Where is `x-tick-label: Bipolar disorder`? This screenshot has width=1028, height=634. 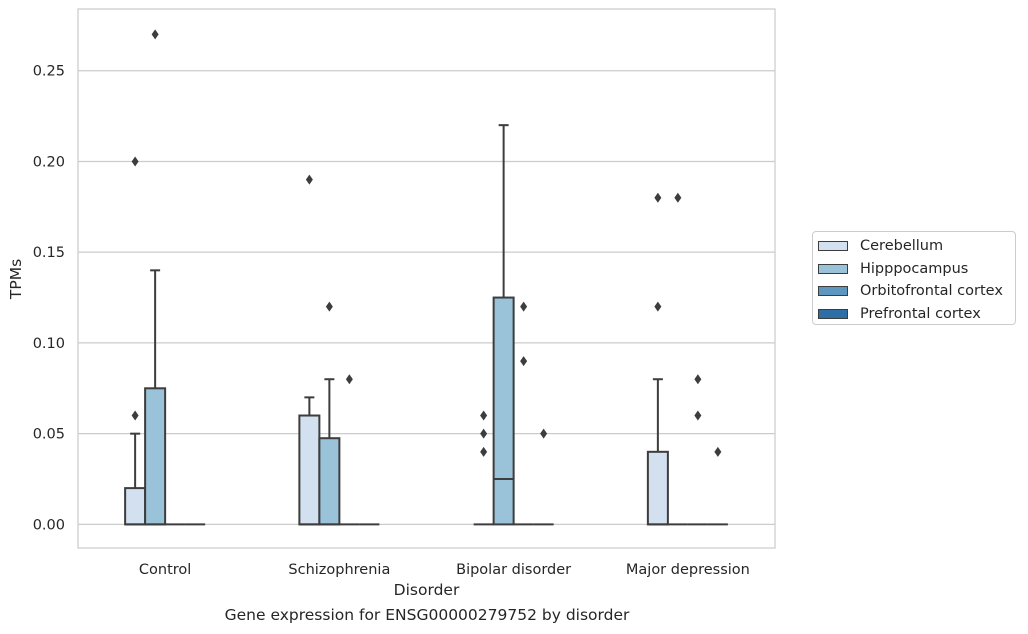
x-tick-label: Bipolar disorder is located at coordinates (513, 570).